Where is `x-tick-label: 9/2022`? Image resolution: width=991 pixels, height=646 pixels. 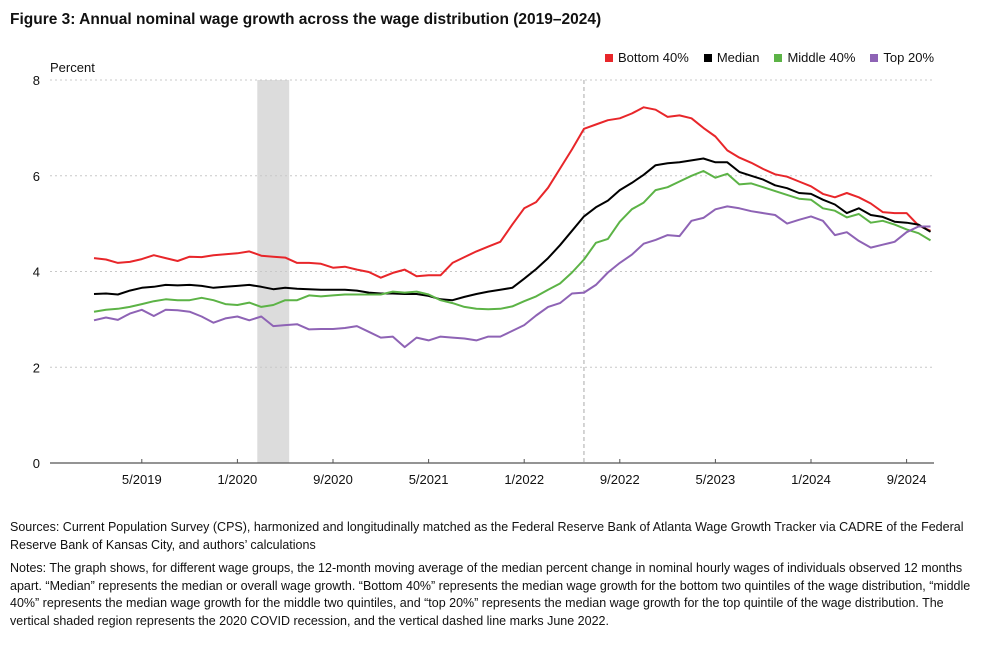
x-tick-label: 9/2022 is located at coordinates (620, 479).